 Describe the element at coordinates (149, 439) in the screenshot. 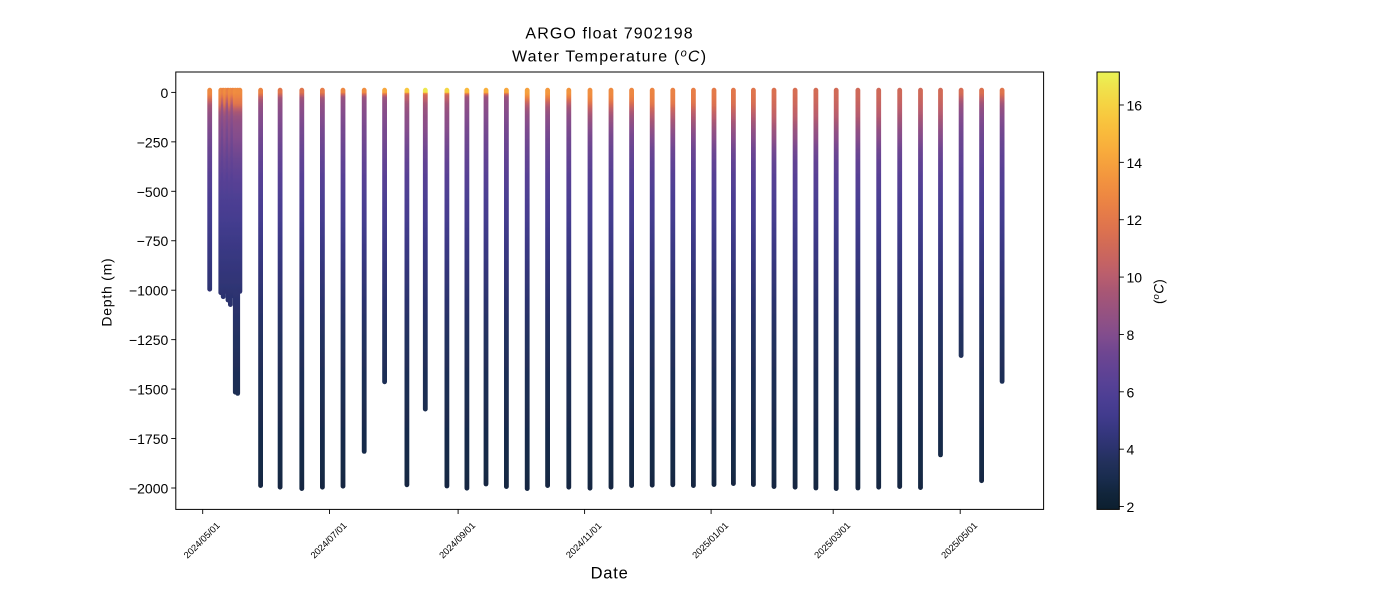

I see `svg-text: −1750` at that location.